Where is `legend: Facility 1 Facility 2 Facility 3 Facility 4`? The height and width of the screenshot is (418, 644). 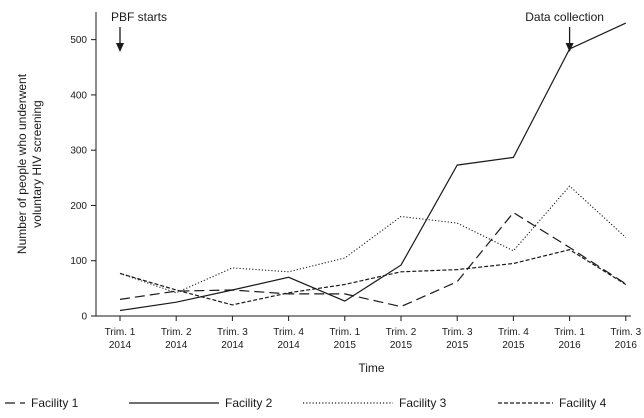
legend: Facility 1 Facility 2 Facility 3 Facility 4 is located at coordinates (303, 403).